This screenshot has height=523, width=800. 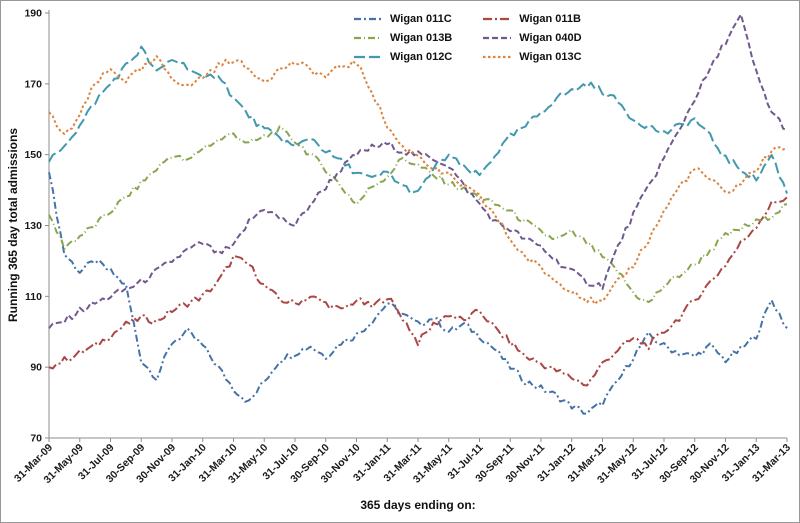 I want to click on legend-label: Wigan 013C, so click(x=550, y=56).